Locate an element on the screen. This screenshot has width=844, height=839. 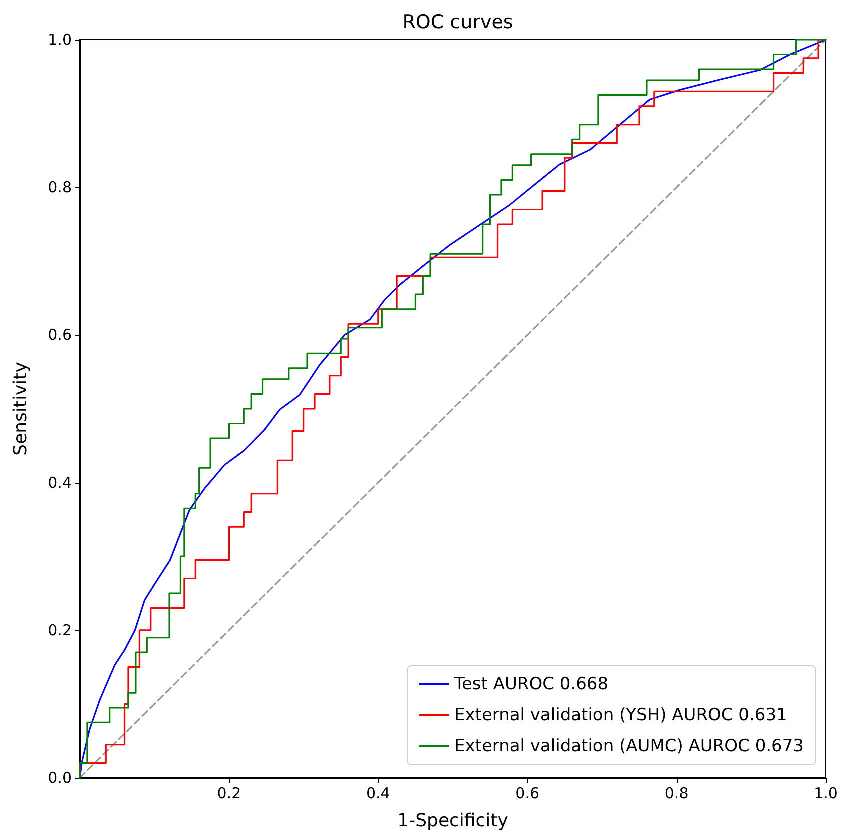
x-tick-label: 0.2 is located at coordinates (229, 793).